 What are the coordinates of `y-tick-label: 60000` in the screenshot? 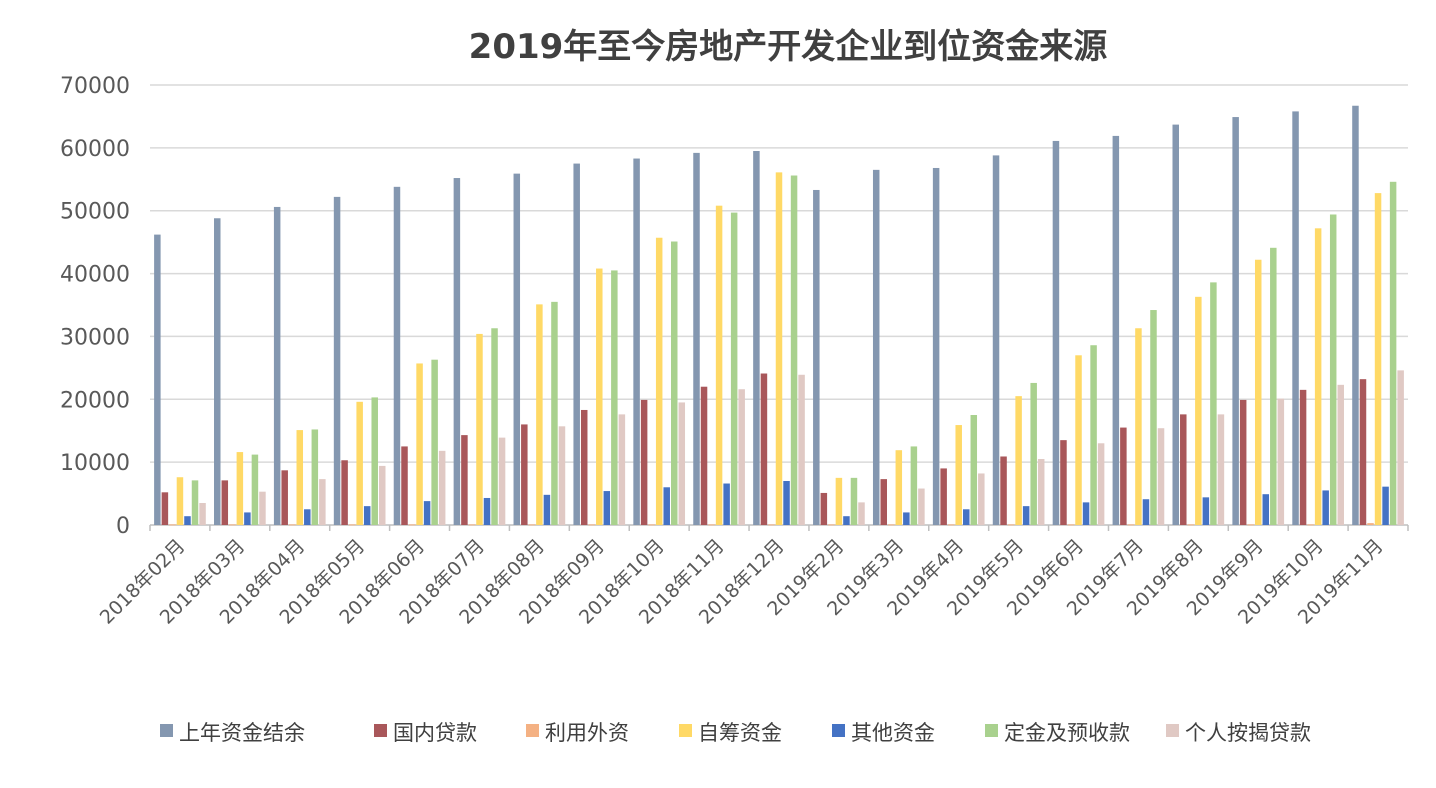 It's located at (95, 149).